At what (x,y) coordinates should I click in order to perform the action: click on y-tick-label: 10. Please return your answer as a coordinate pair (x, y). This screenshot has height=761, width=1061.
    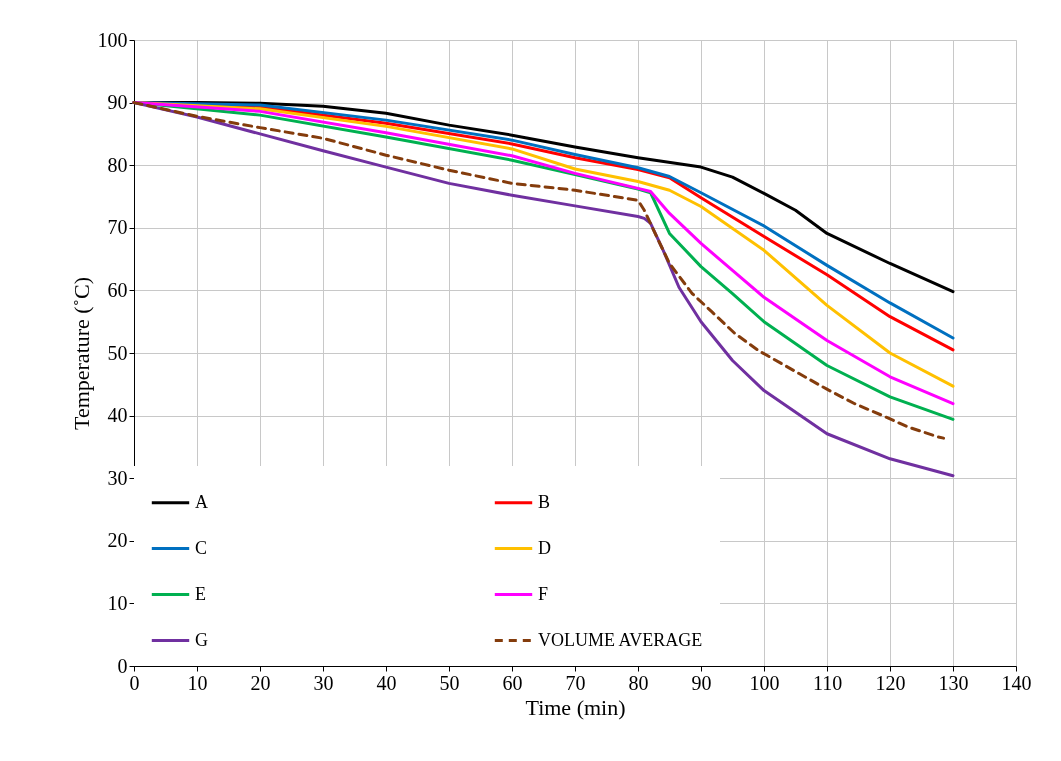
    Looking at the image, I should click on (117, 602).